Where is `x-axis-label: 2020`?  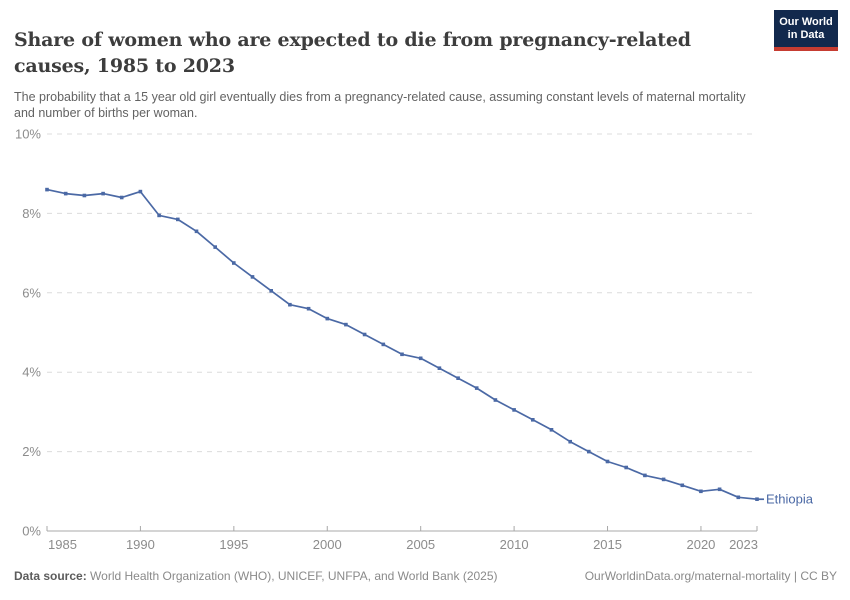
x-axis-label: 2020 is located at coordinates (700, 544).